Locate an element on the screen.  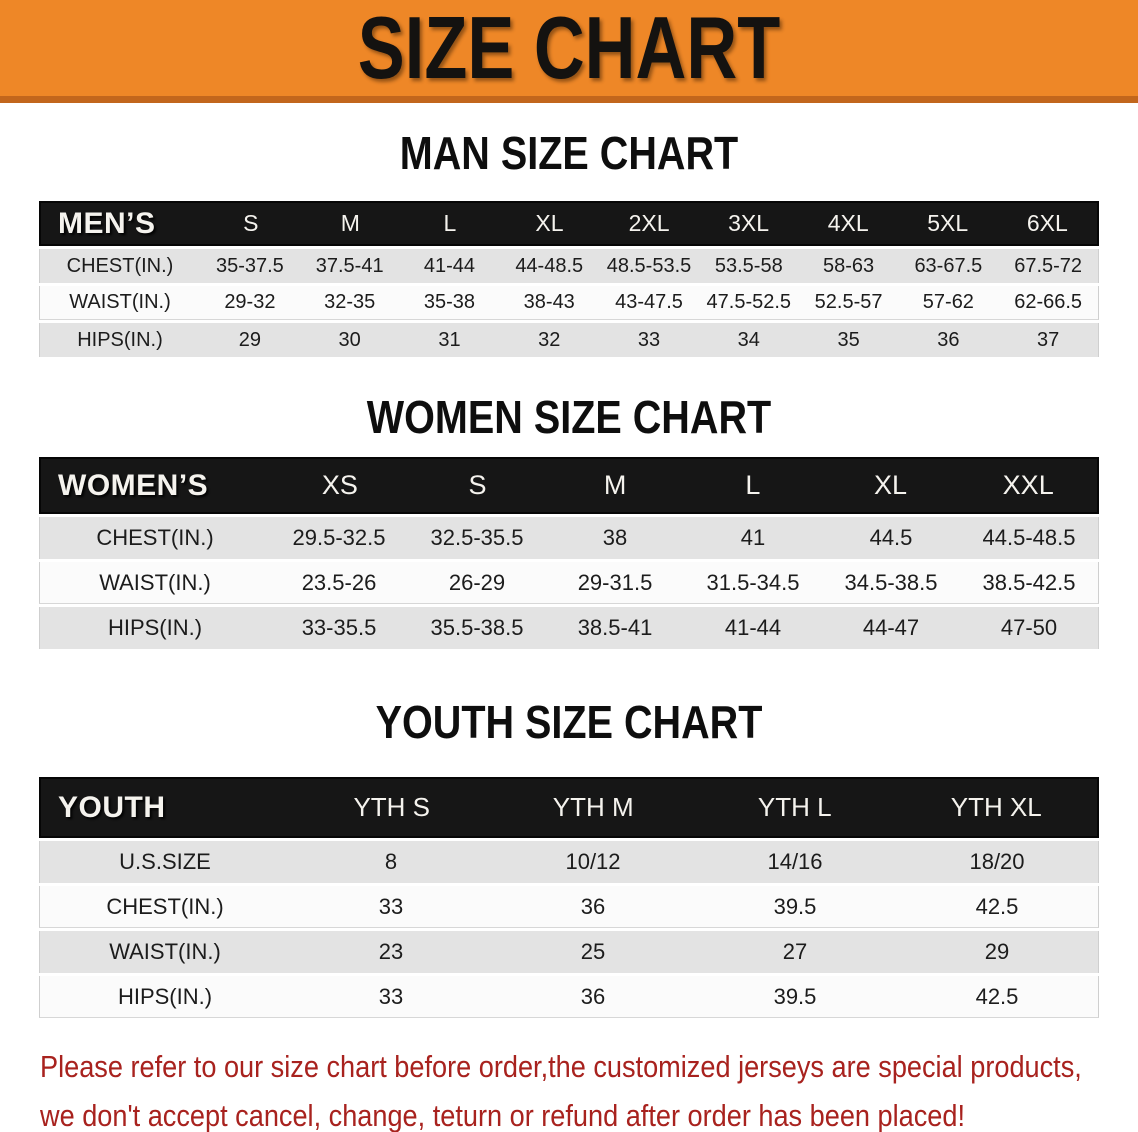
column-header: YTH S is located at coordinates (392, 807).